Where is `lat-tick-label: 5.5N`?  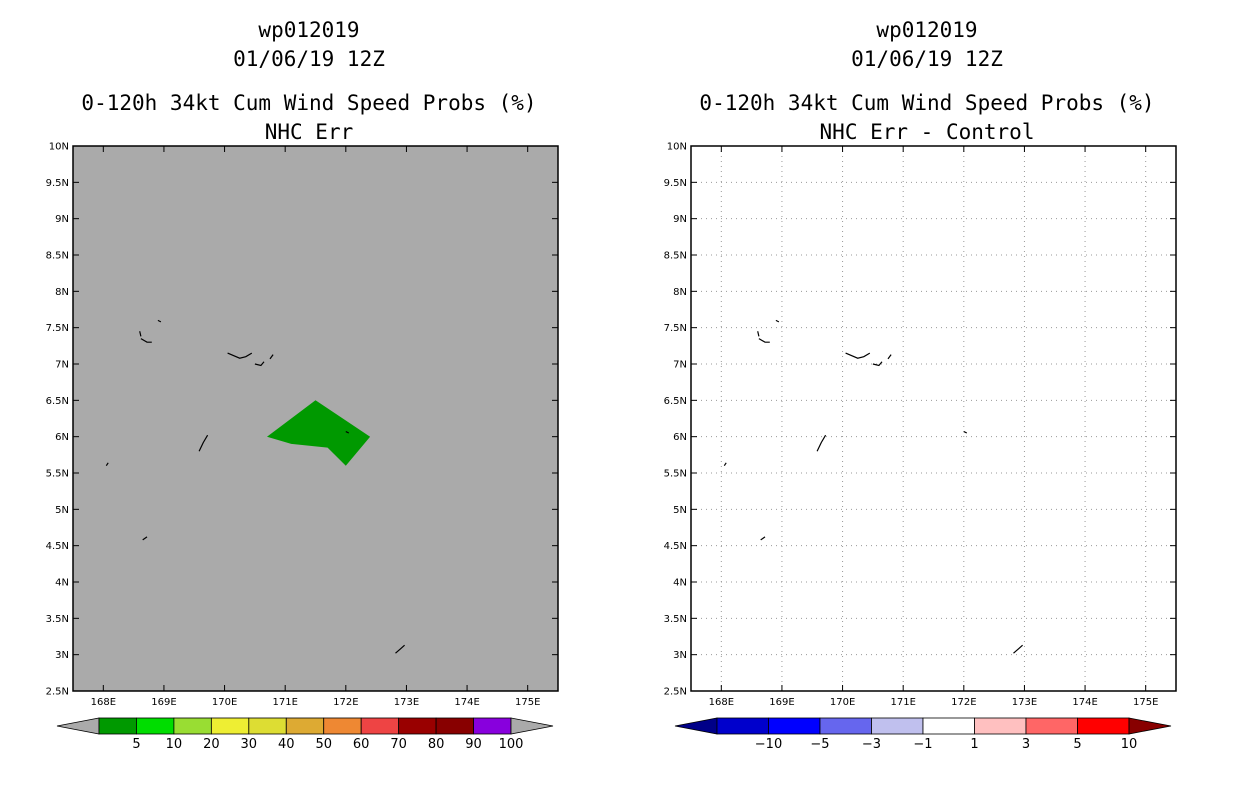
lat-tick-label: 5.5N is located at coordinates (57, 474).